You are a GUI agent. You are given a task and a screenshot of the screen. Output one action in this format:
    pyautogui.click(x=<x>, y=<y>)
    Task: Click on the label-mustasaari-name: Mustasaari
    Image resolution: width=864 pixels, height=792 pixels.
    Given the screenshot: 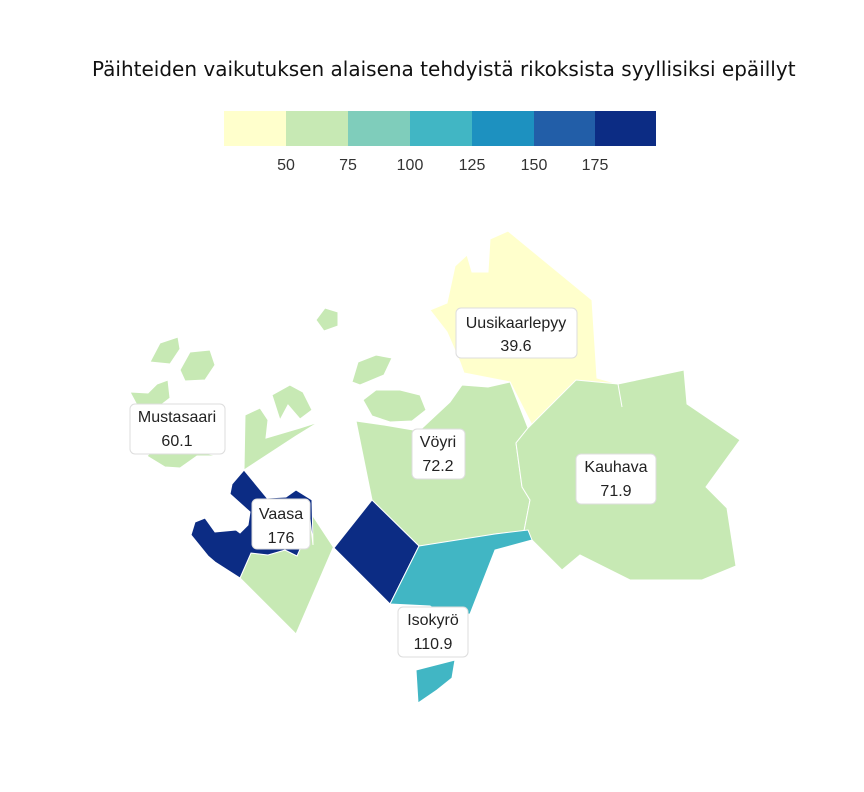 What is the action you would take?
    pyautogui.click(x=177, y=417)
    